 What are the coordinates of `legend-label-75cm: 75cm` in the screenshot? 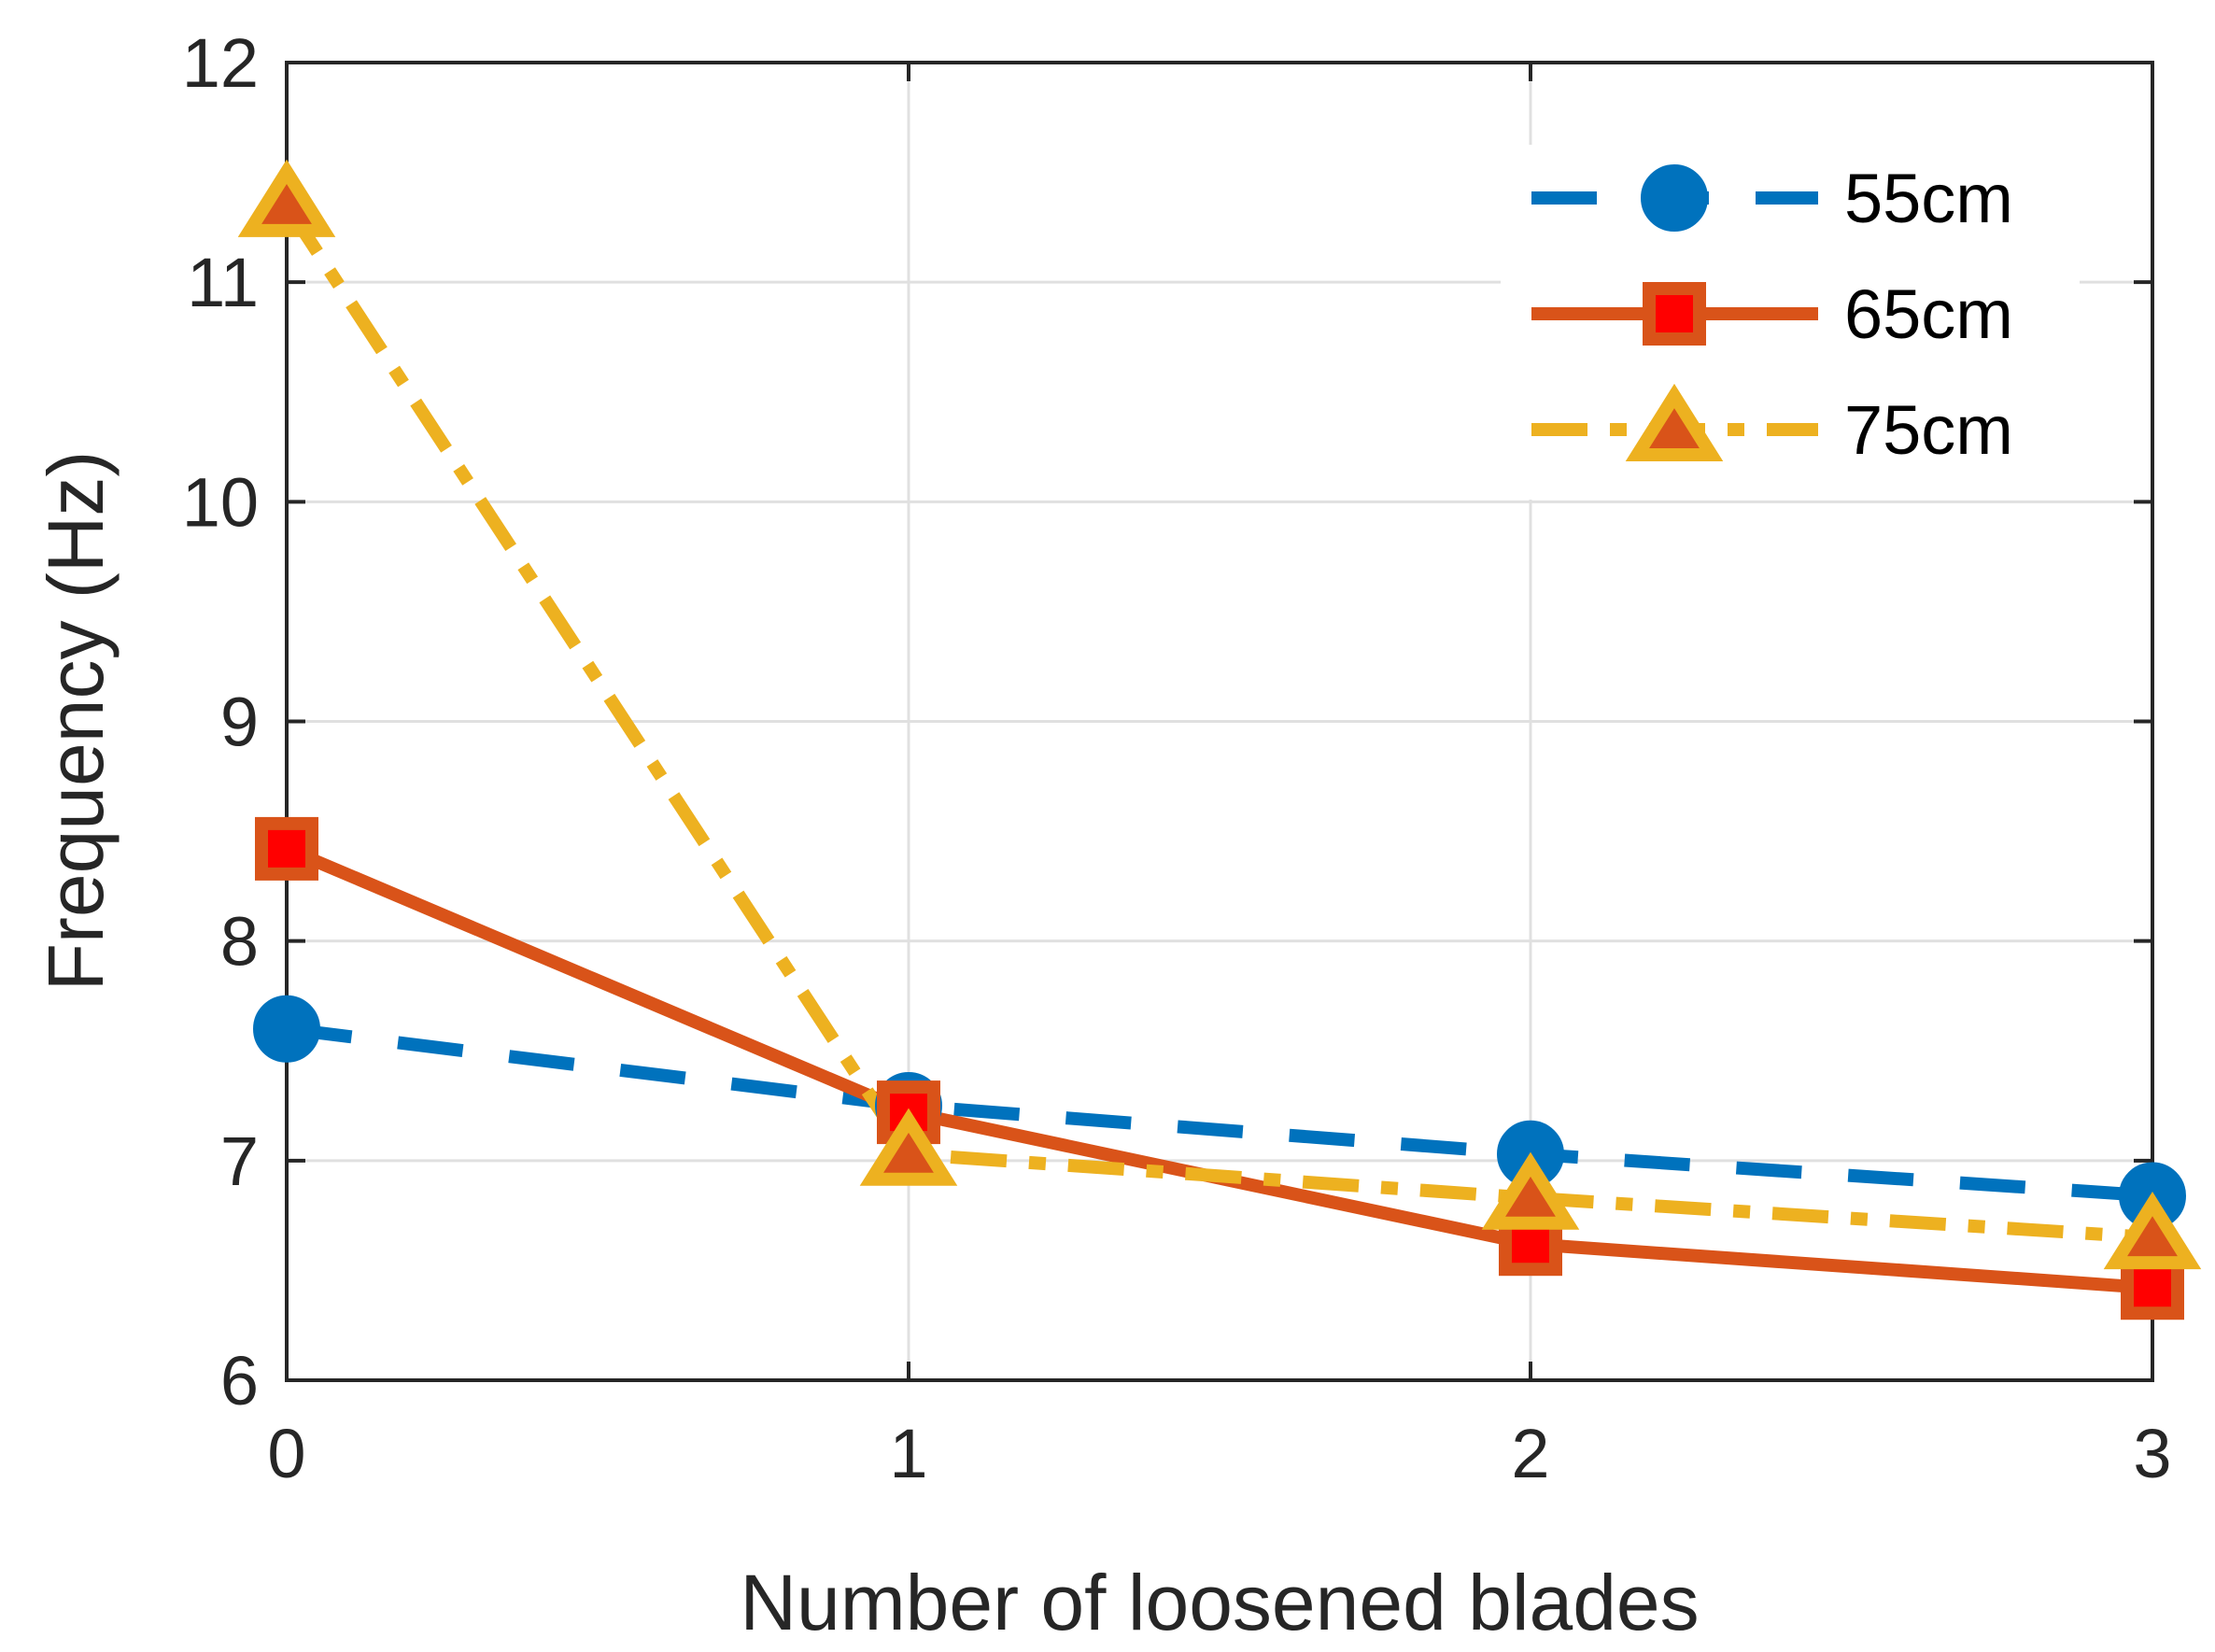 It's located at (1928, 430).